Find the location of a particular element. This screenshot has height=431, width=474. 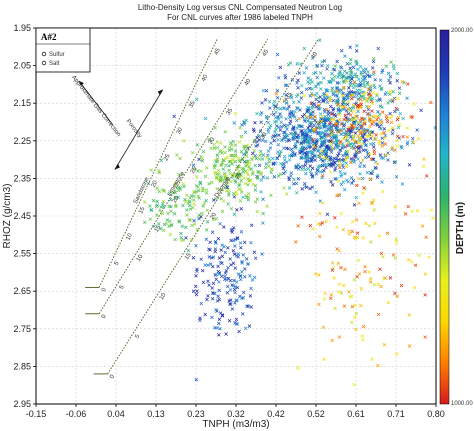

porosity-tick-label: 5 is located at coordinates (117, 263).